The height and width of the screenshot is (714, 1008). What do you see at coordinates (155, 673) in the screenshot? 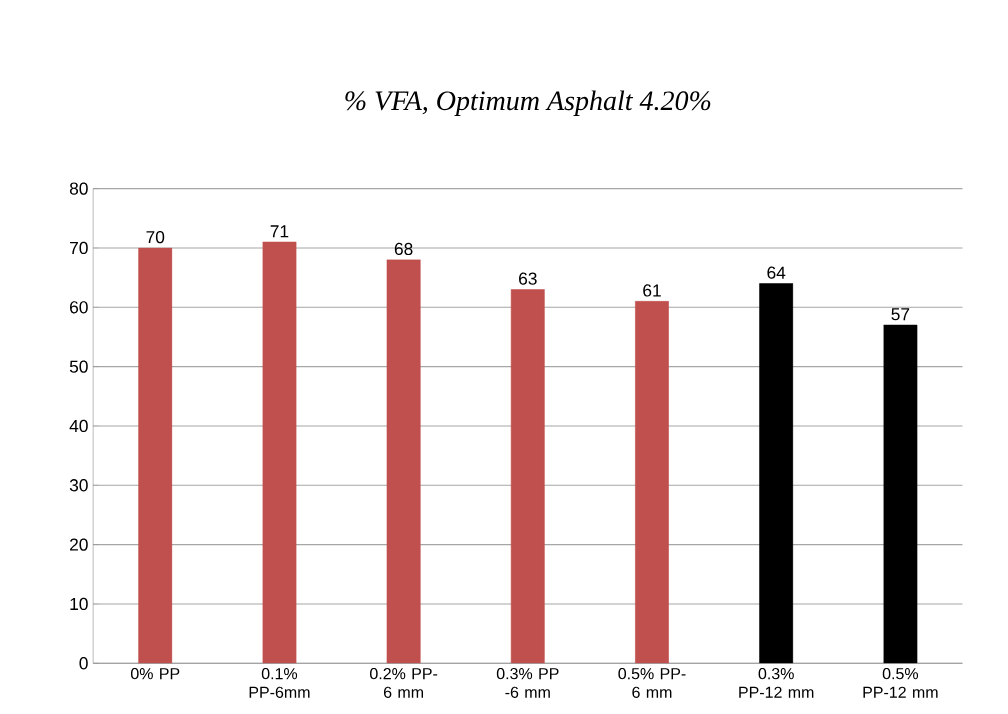
I see `x-tick-label: 0% PP` at bounding box center [155, 673].